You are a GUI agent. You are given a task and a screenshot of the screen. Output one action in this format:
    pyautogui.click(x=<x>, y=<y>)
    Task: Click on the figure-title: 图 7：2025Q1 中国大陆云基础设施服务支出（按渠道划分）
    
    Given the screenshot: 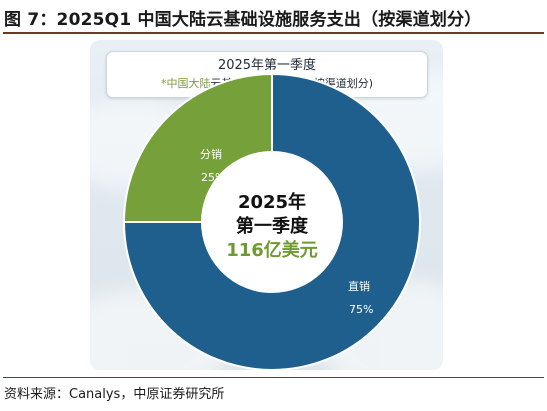 What is the action you would take?
    pyautogui.click(x=243, y=20)
    